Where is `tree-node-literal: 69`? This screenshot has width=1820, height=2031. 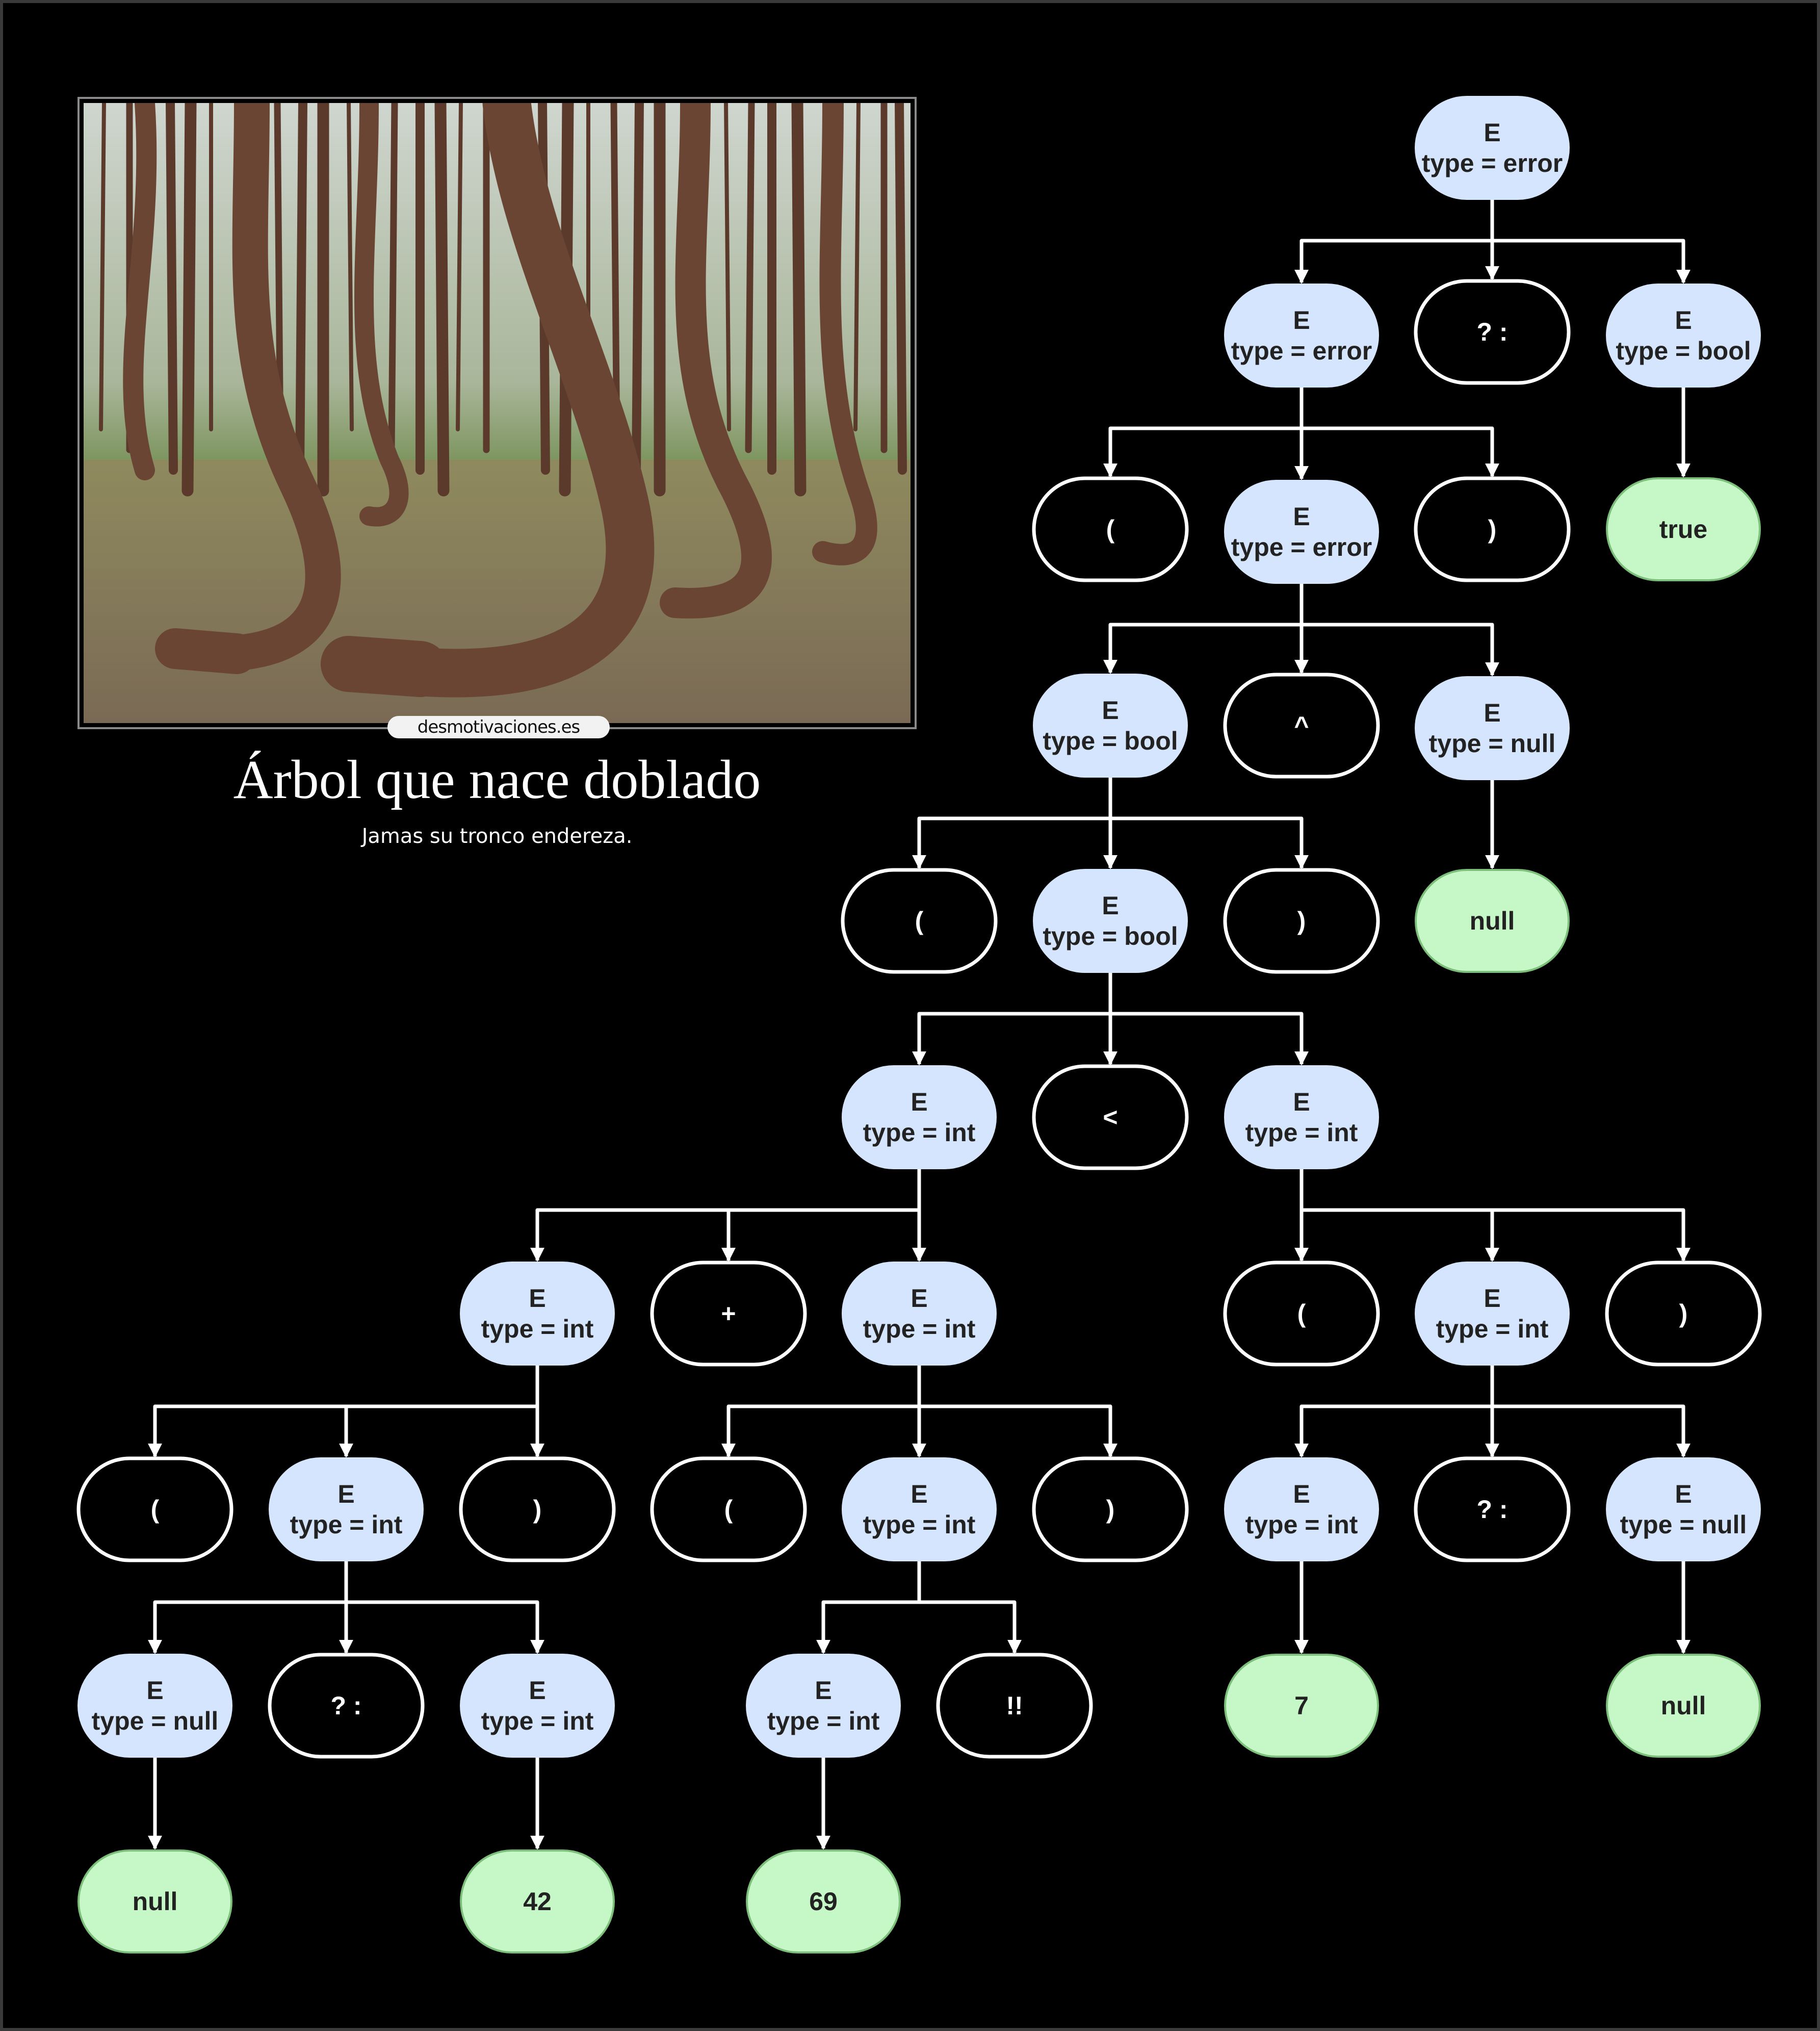
tree-node-literal: 69 is located at coordinates (823, 1901).